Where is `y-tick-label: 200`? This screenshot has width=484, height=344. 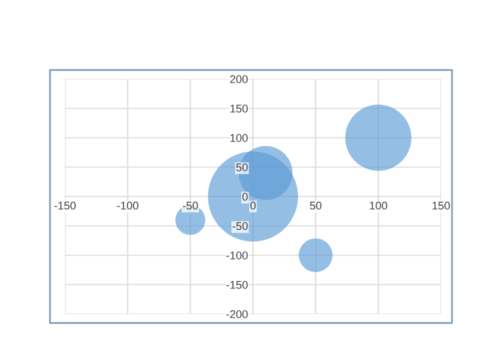 y-tick-label: 200 is located at coordinates (239, 79).